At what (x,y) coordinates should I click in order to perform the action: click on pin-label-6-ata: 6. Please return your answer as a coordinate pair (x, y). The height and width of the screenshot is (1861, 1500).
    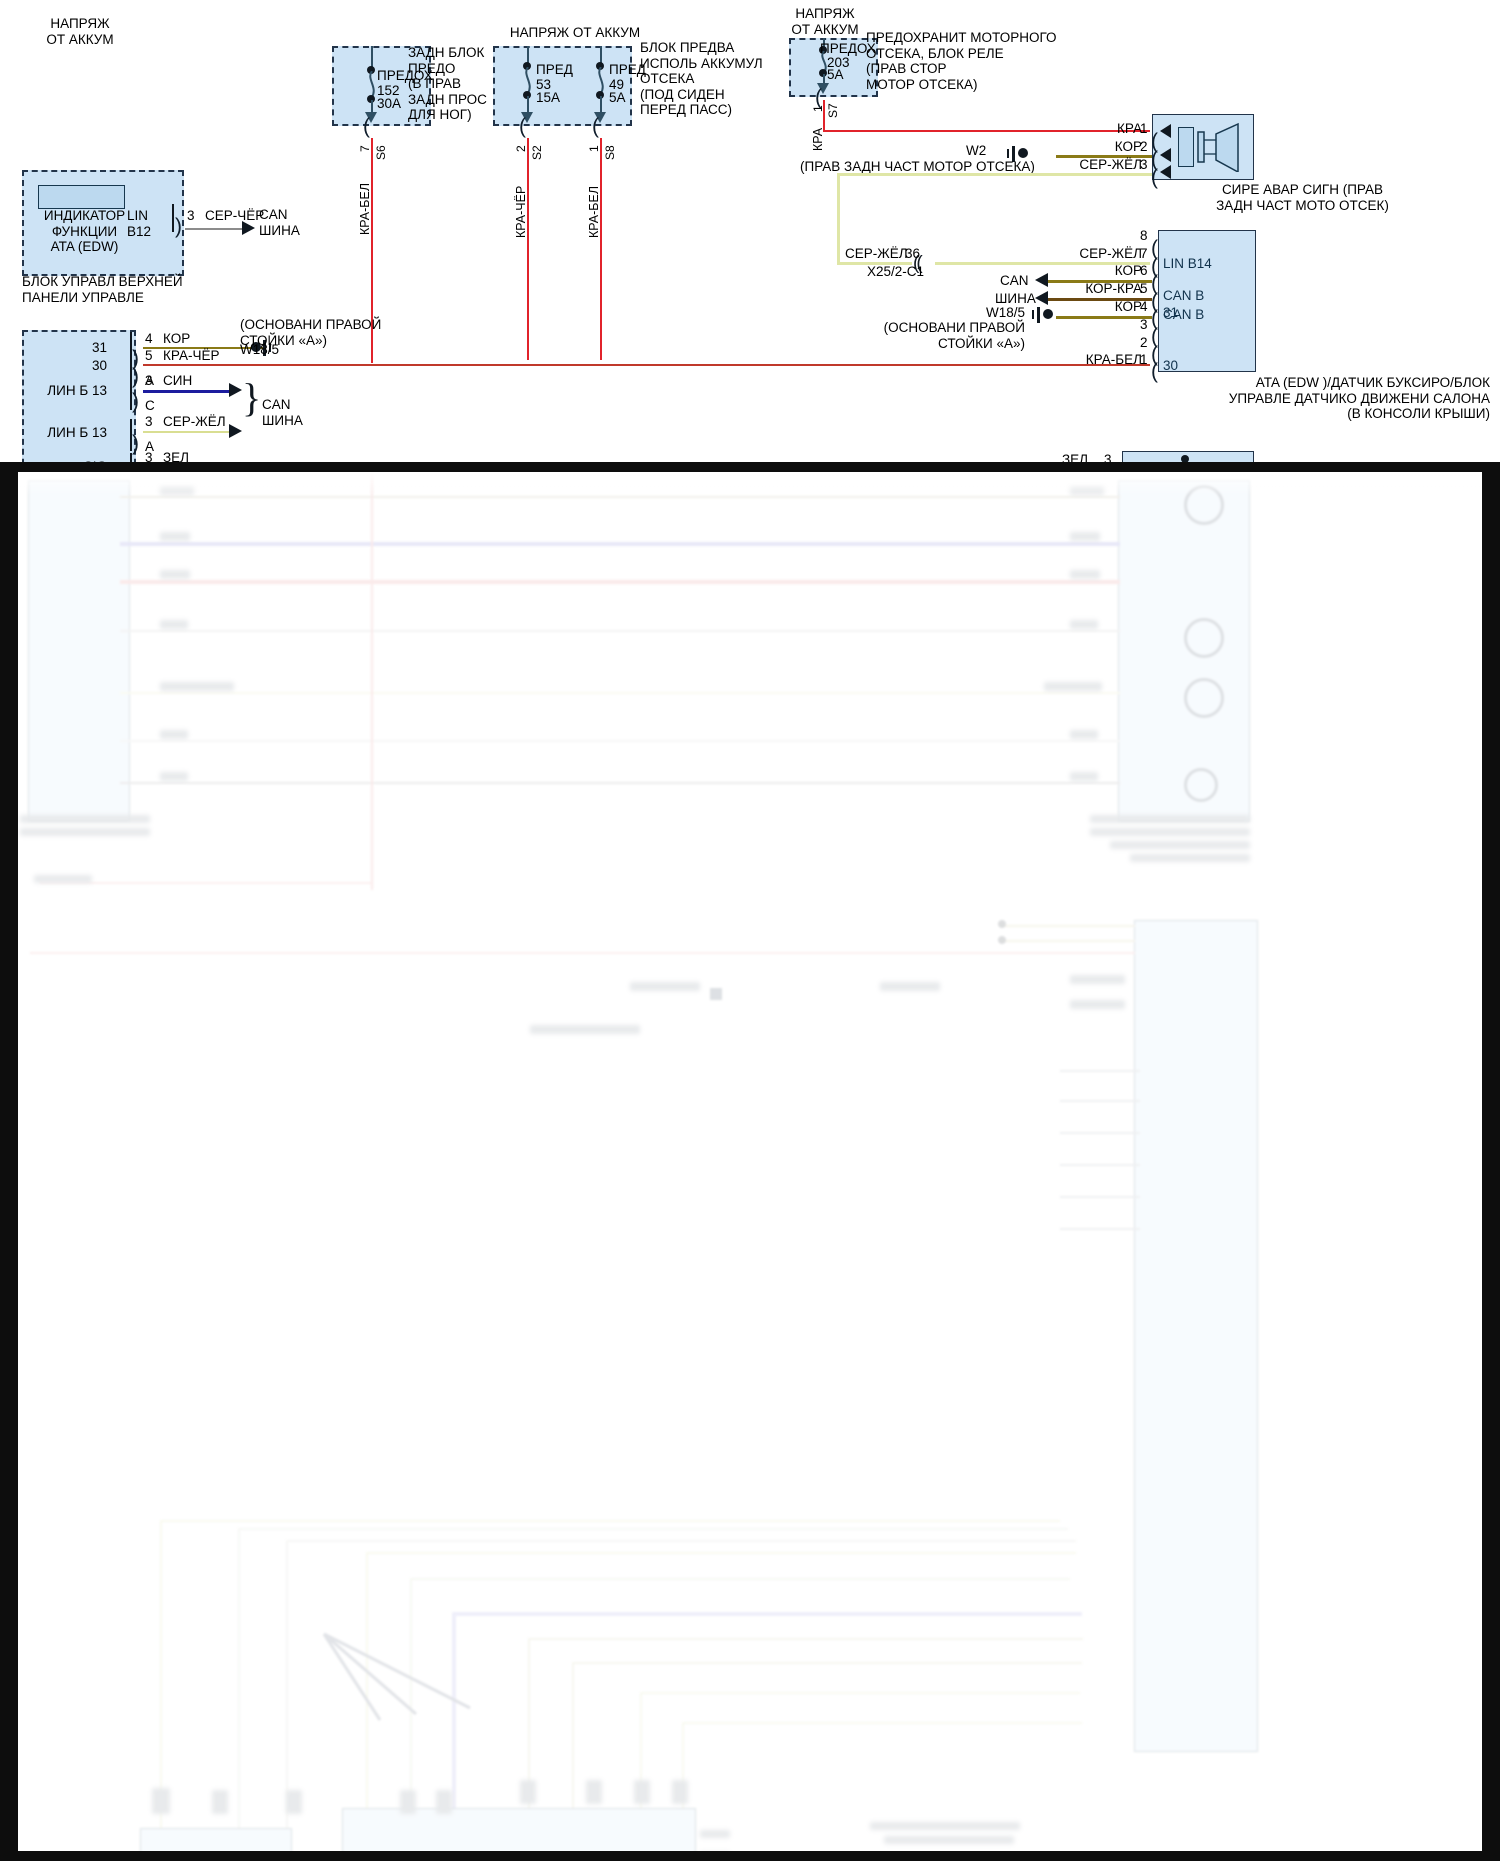
    Looking at the image, I should click on (1144, 270).